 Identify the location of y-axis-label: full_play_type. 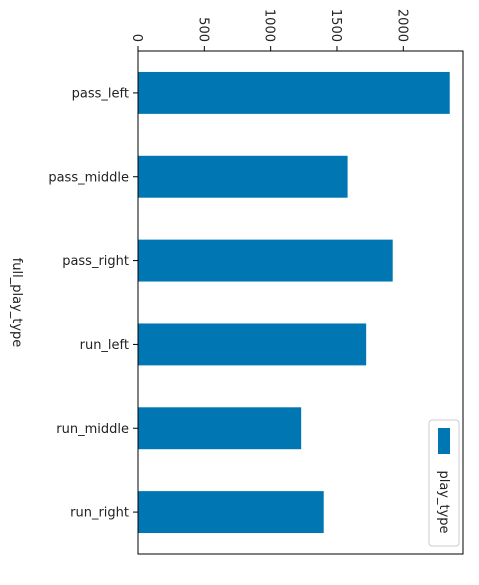
(16, 303).